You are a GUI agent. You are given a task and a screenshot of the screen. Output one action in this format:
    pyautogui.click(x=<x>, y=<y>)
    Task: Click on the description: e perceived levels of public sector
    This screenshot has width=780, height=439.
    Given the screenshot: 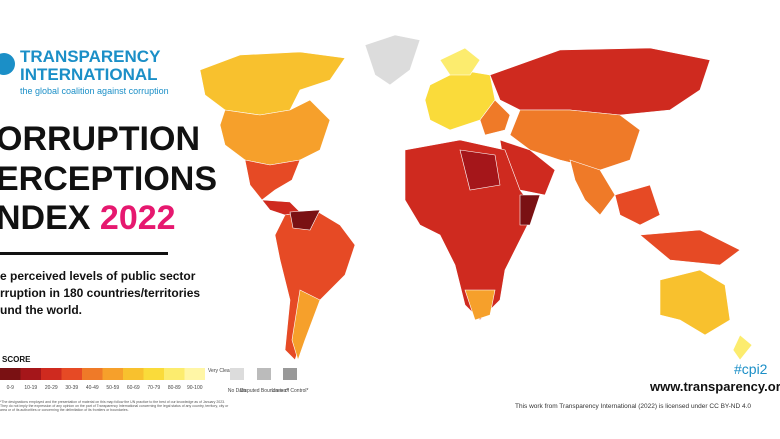 What is the action you would take?
    pyautogui.click(x=98, y=276)
    